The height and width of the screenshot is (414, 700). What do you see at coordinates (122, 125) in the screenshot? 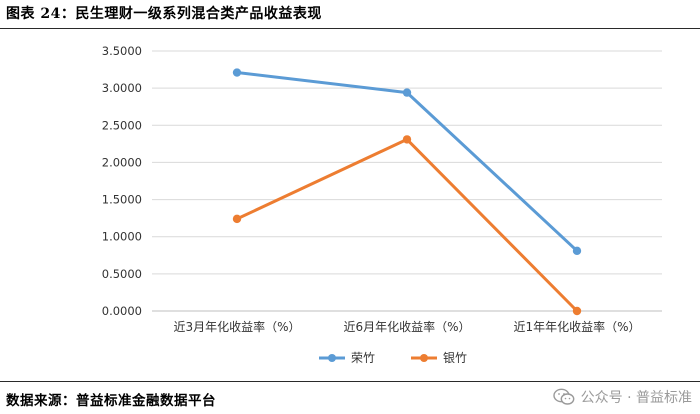
I see `y-tick-label: 2.5000` at bounding box center [122, 125].